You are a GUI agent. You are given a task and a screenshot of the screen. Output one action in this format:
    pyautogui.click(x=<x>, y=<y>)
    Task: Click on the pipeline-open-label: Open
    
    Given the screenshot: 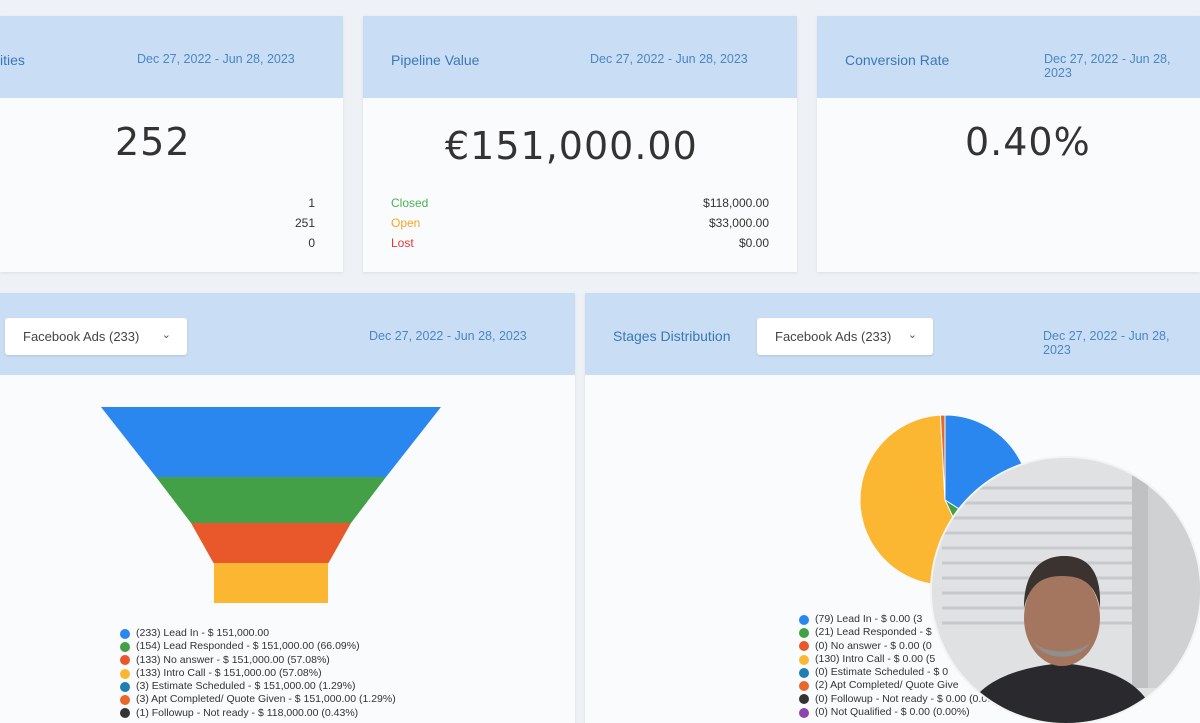 What is the action you would take?
    pyautogui.click(x=406, y=223)
    